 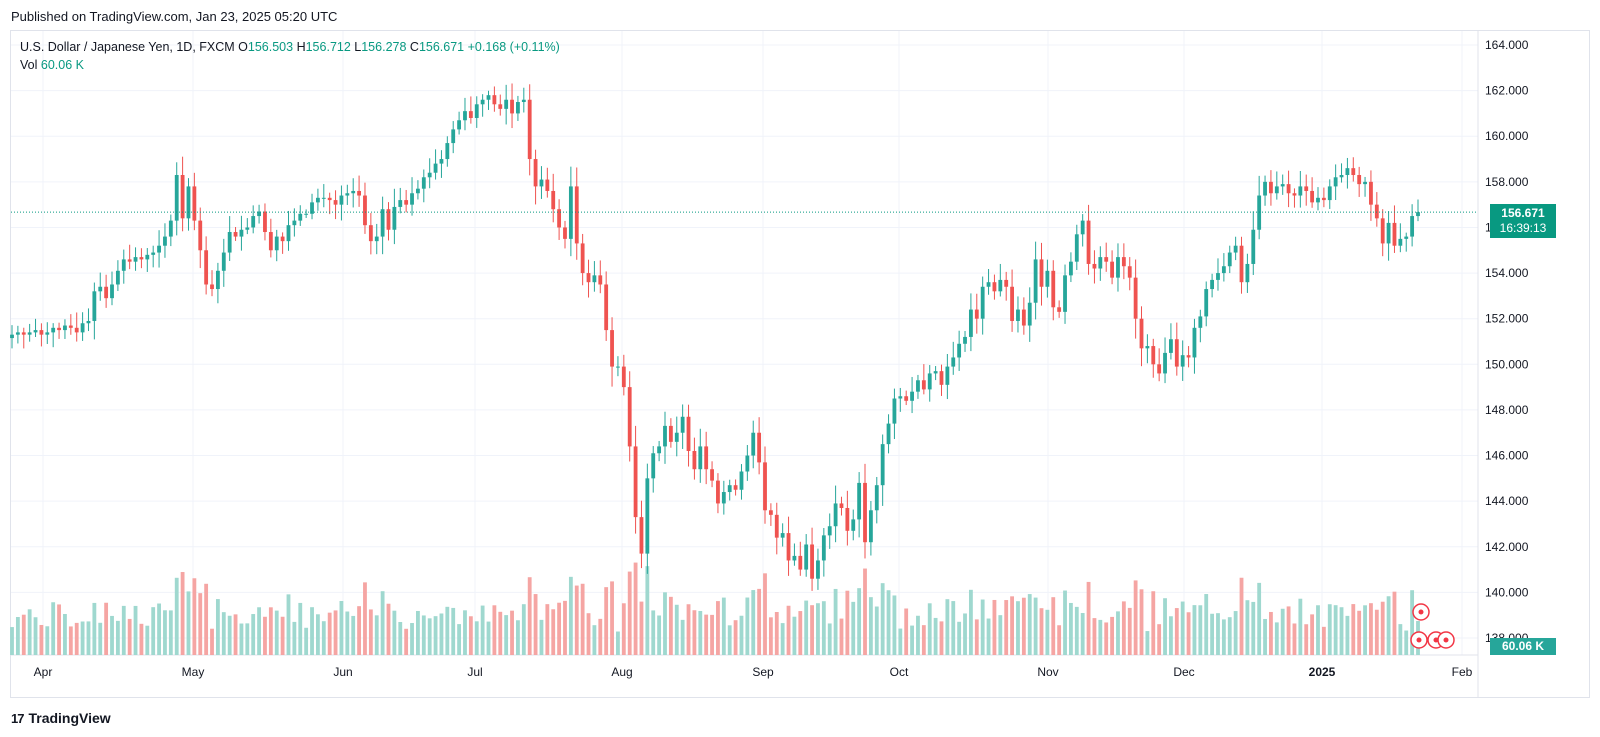 What do you see at coordinates (1507, 319) in the screenshot?
I see `y-tick-label: 152.000` at bounding box center [1507, 319].